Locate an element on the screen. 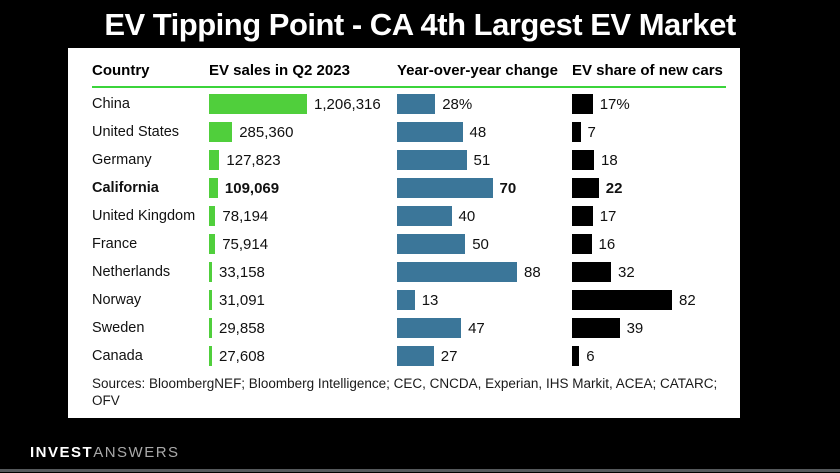 The image size is (840, 473). yoy-cell: 50 is located at coordinates (484, 244).